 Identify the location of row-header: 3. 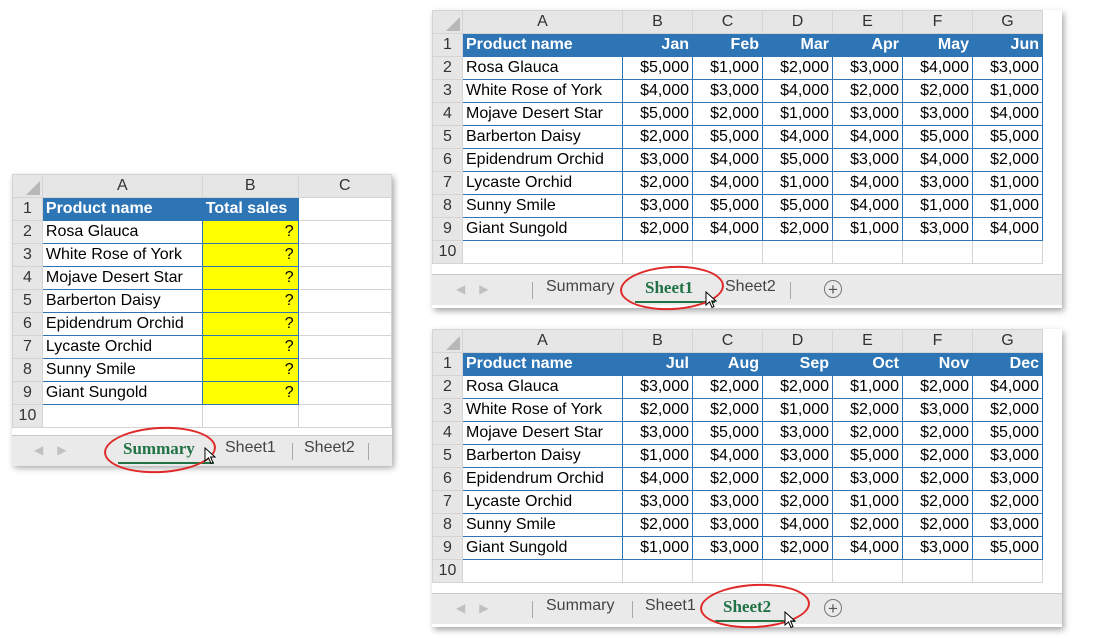
(27, 255).